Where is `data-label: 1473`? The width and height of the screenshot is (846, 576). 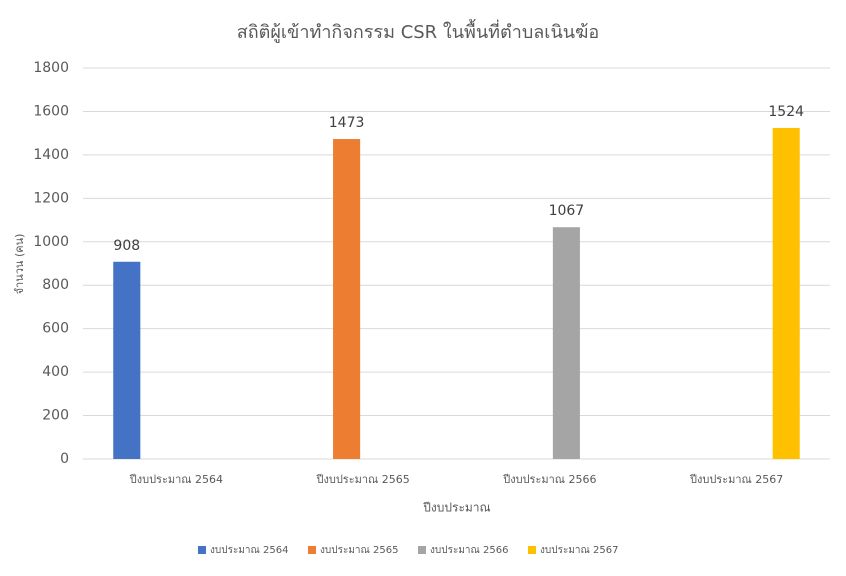 data-label: 1473 is located at coordinates (347, 123).